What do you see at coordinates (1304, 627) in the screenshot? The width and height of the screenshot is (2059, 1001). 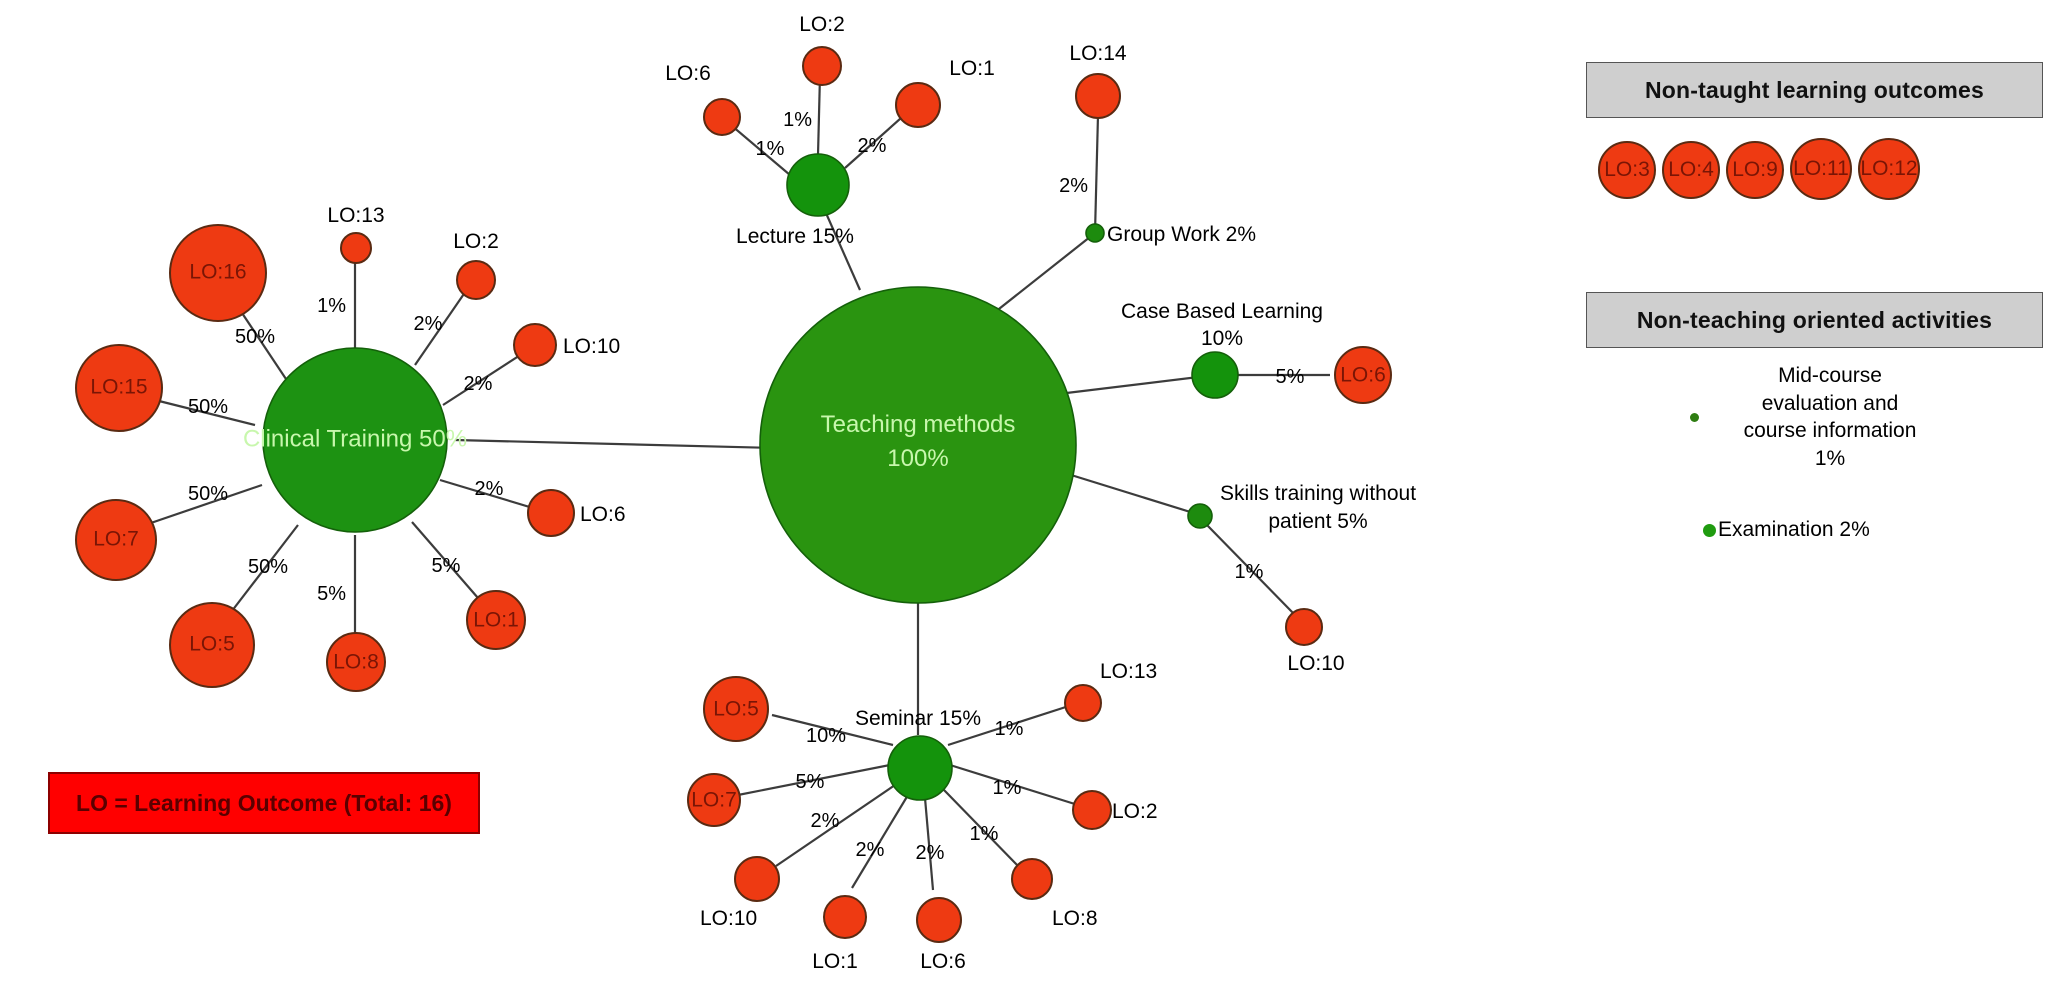 I see `node-skills-lo10` at bounding box center [1304, 627].